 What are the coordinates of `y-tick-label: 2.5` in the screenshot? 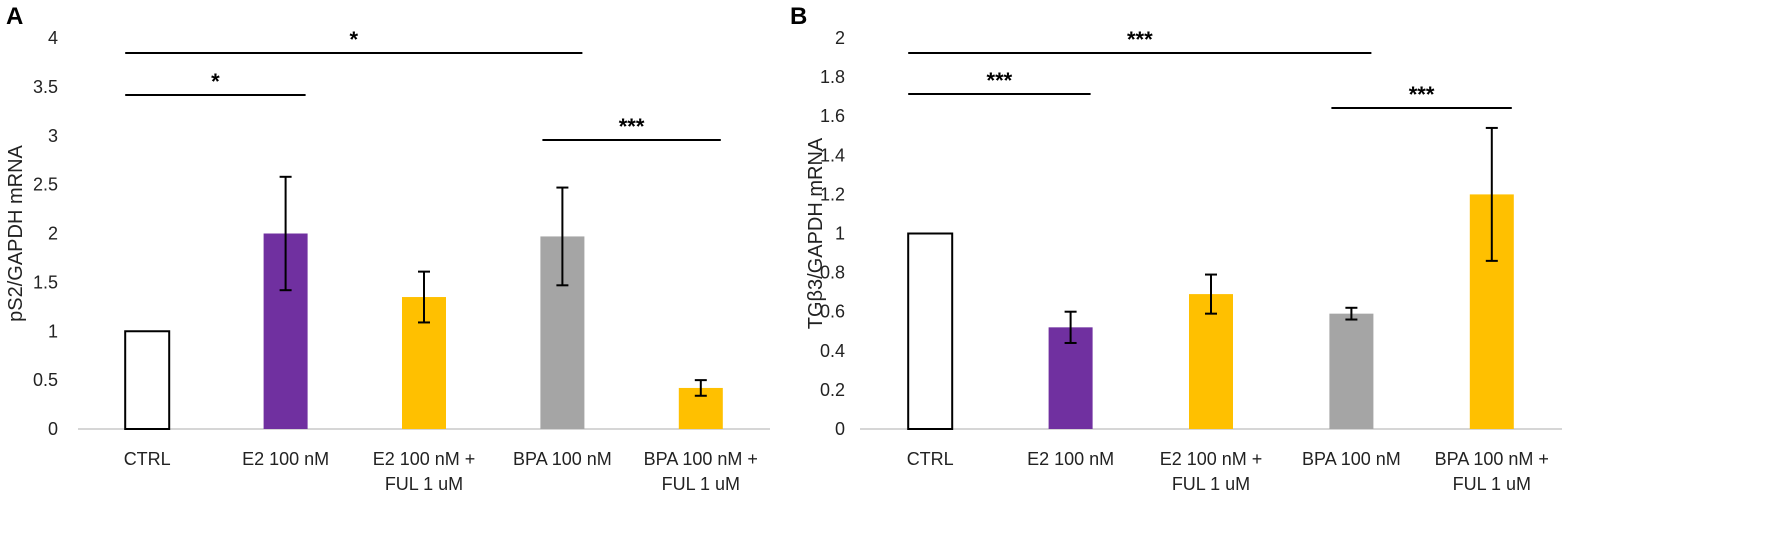 It's located at (45, 185).